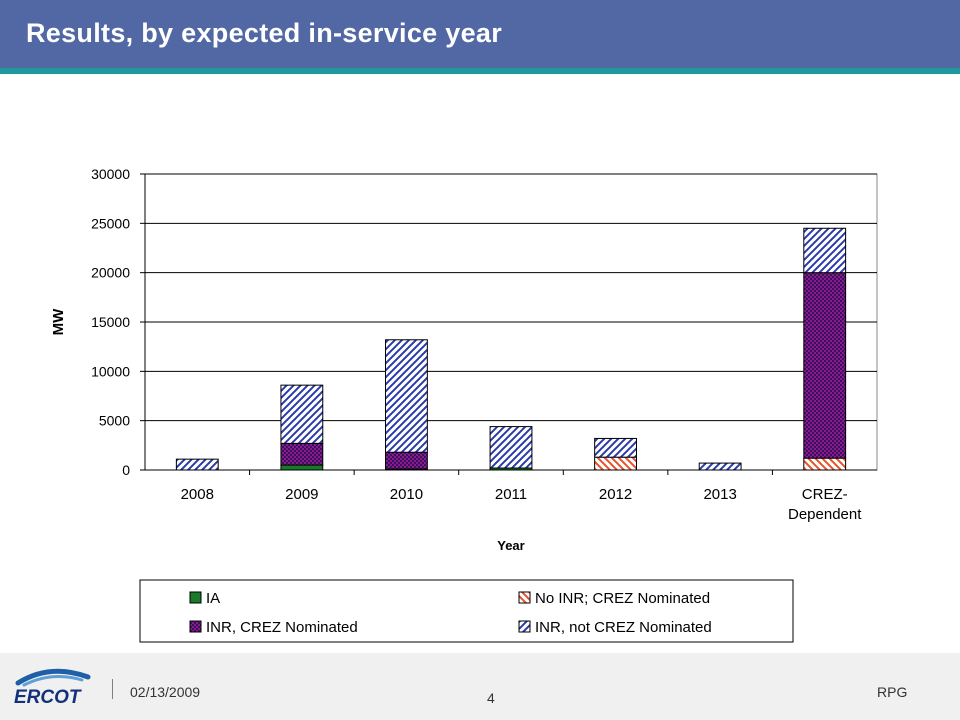  What do you see at coordinates (301, 494) in the screenshot?
I see `x-tick-label: 2009` at bounding box center [301, 494].